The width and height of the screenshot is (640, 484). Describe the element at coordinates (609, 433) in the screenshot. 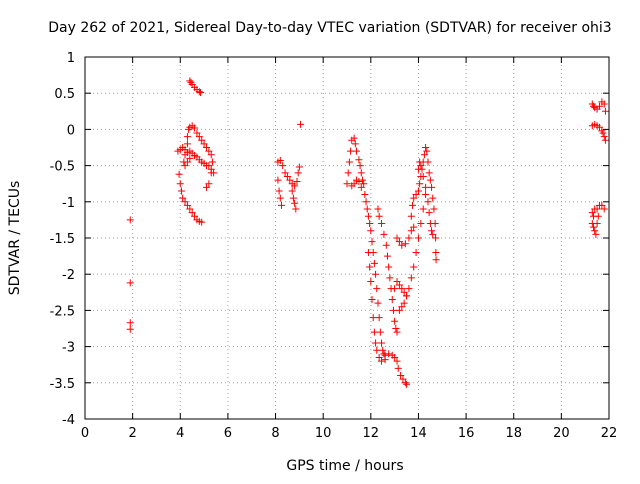

I see `x-tick-label: 22` at that location.